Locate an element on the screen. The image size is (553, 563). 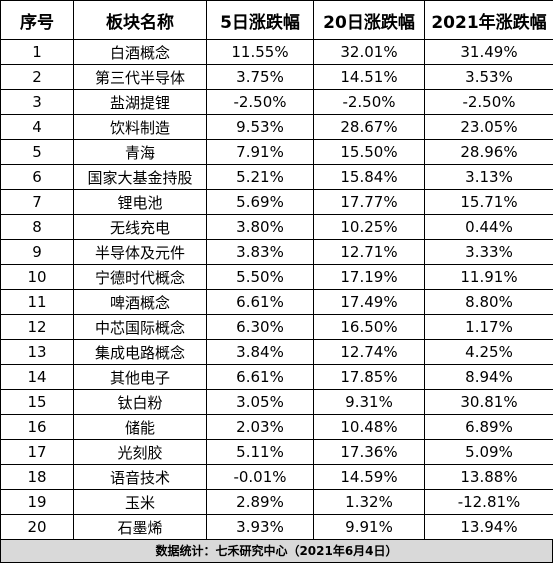
cell-2021-change: 23.05% is located at coordinates (488, 127).